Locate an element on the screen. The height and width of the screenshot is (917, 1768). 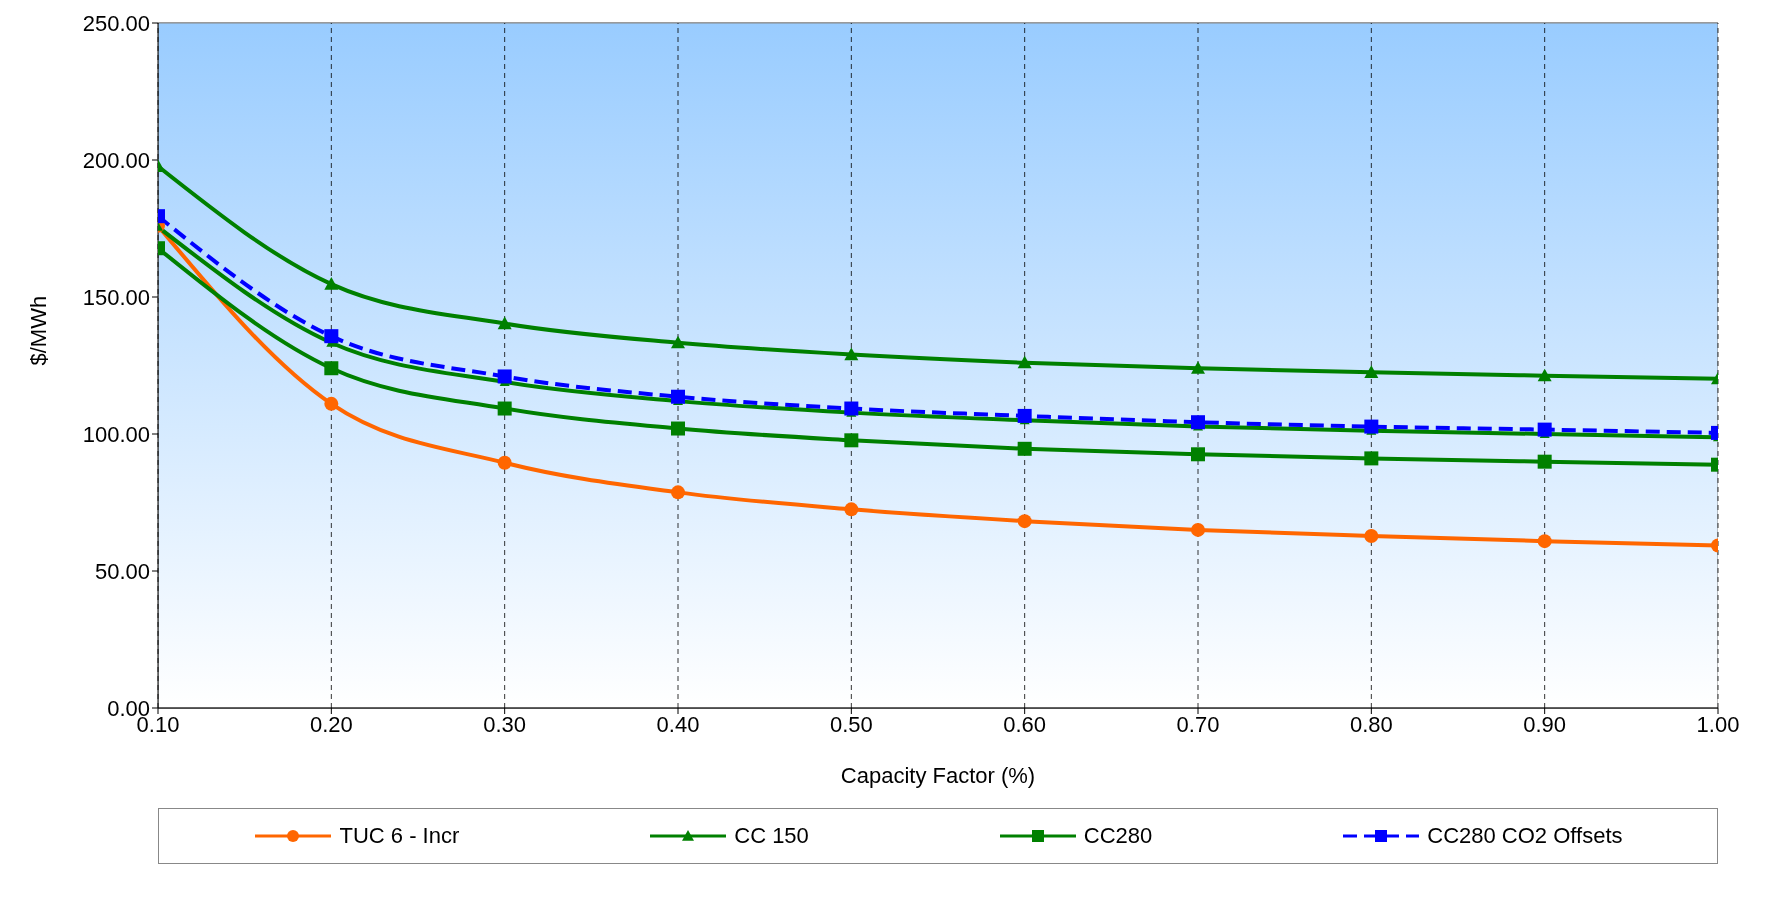
x-tick-label: 0.50 is located at coordinates (851, 724).